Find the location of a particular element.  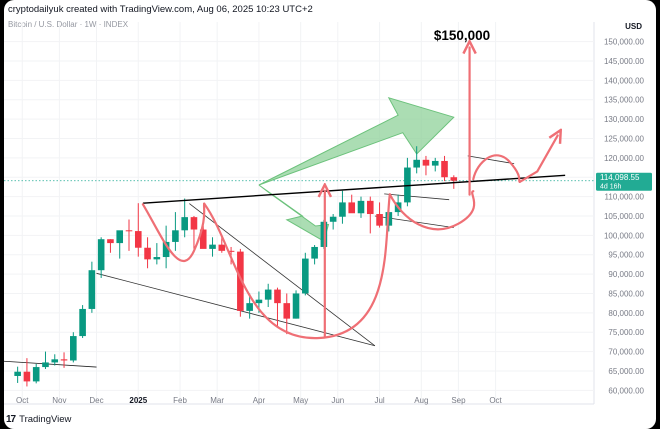

price-tick-label: 90,000.00 is located at coordinates (626, 274).